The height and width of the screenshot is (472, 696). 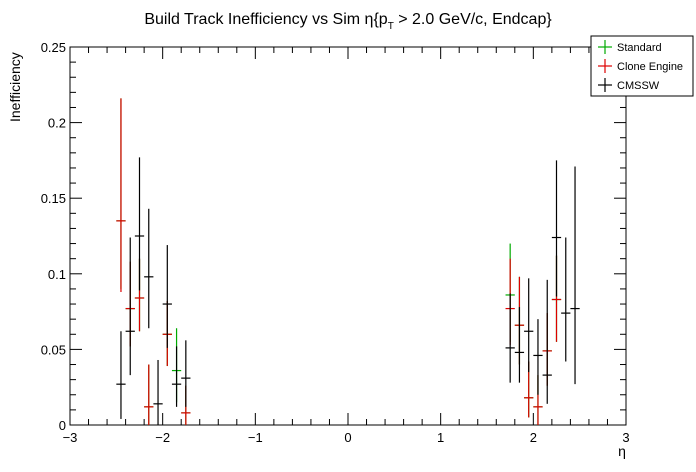 What do you see at coordinates (391, 26) in the screenshot?
I see `chart-title-subscript: T` at bounding box center [391, 26].